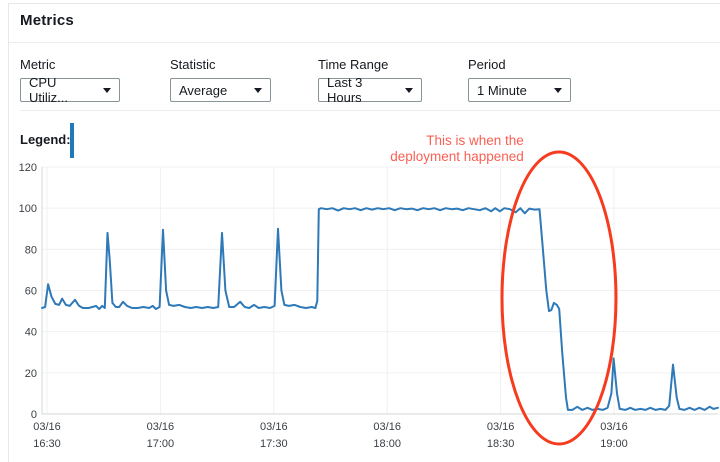 The height and width of the screenshot is (462, 720). What do you see at coordinates (31, 250) in the screenshot?
I see `y-tick-label: 80` at bounding box center [31, 250].